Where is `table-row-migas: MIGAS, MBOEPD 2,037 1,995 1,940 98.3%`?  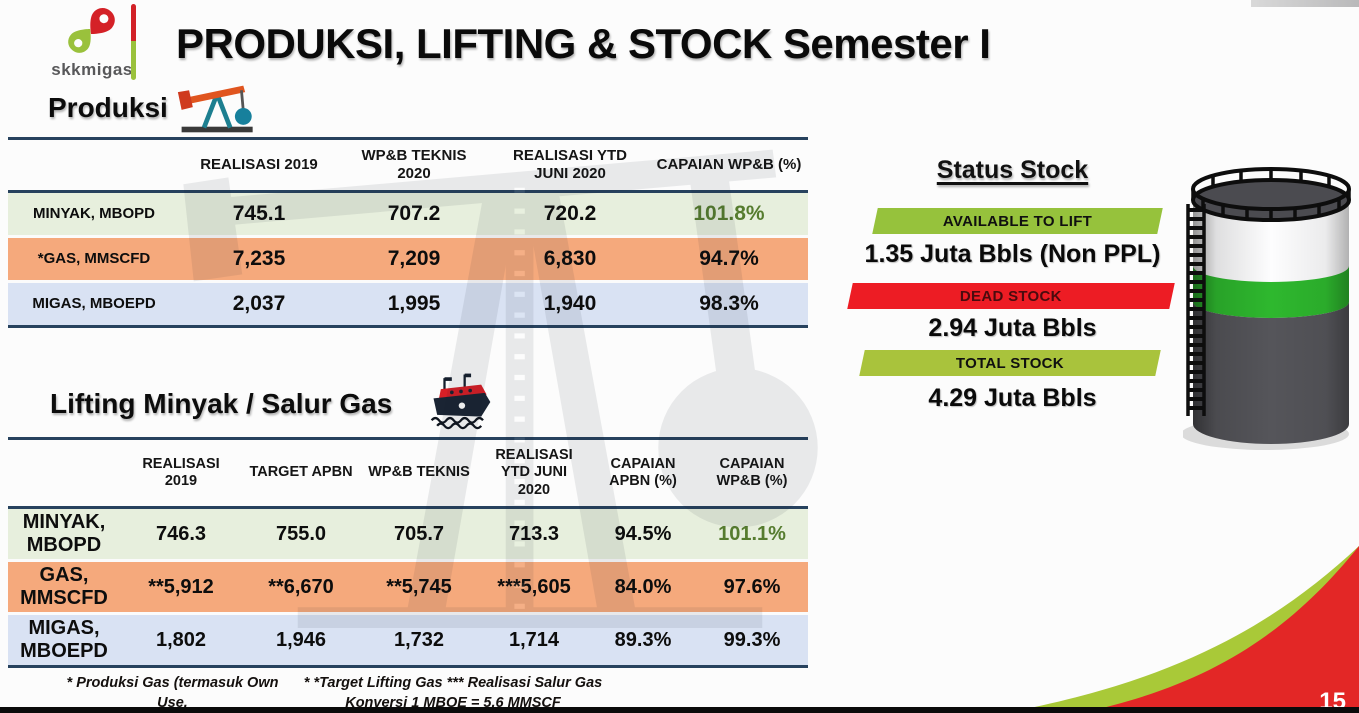
table-row-migas: MIGAS, MBOEPD 2,037 1,995 1,940 98.3% is located at coordinates (408, 302).